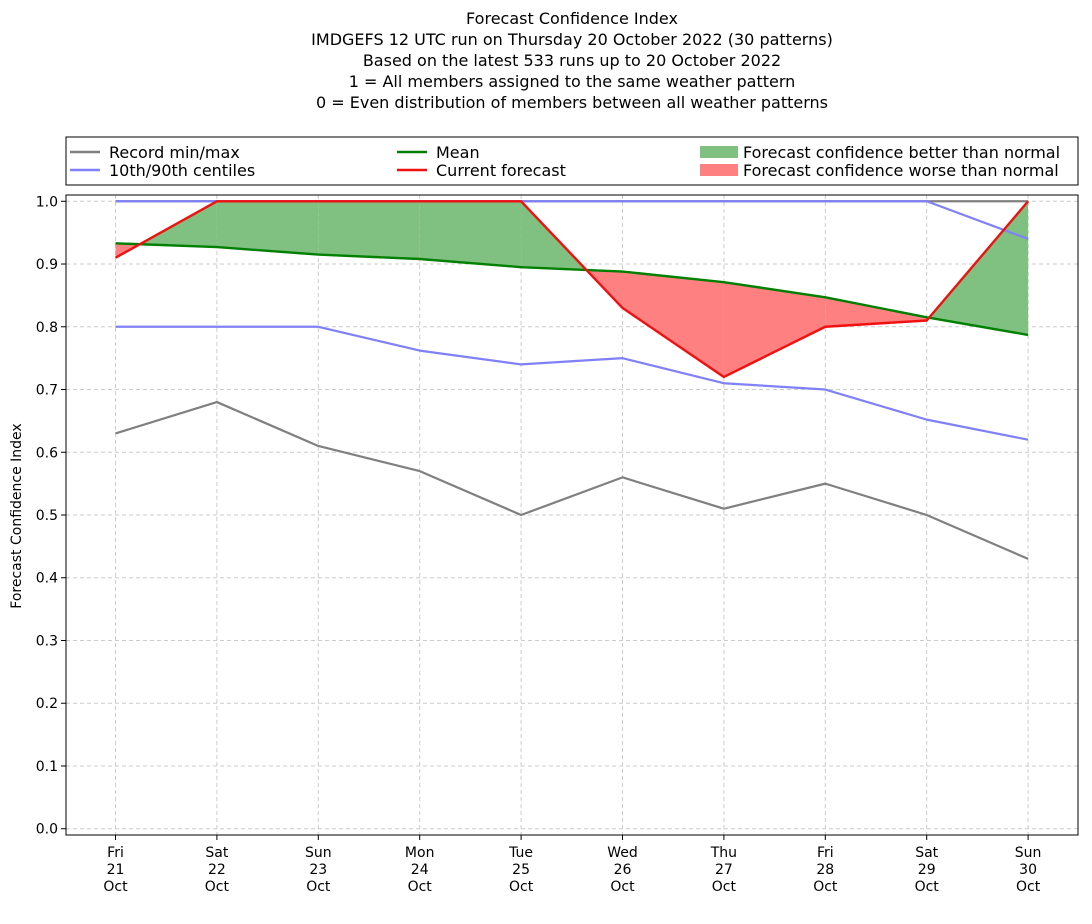  I want to click on y-tick-label: 0.6, so click(47, 453).